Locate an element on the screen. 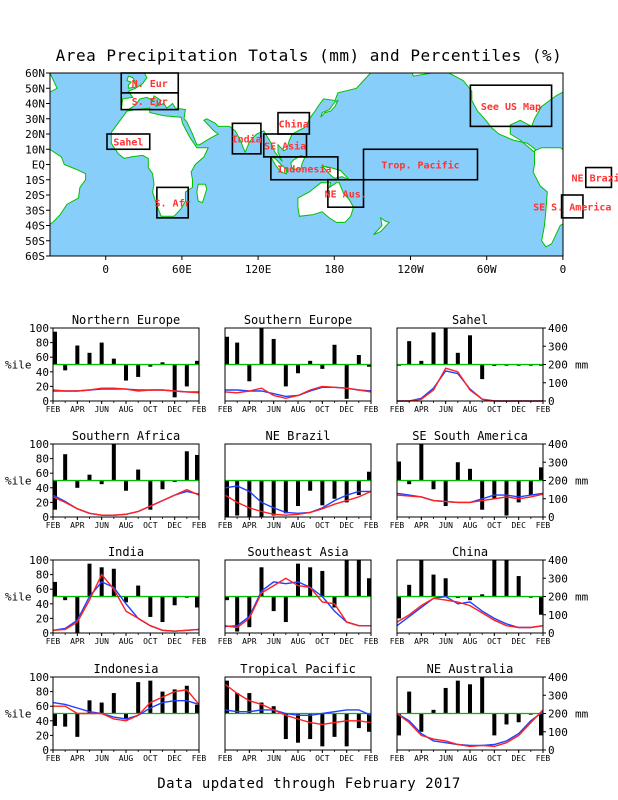 The image size is (618, 800). lon-label: 120W is located at coordinates (410, 268).